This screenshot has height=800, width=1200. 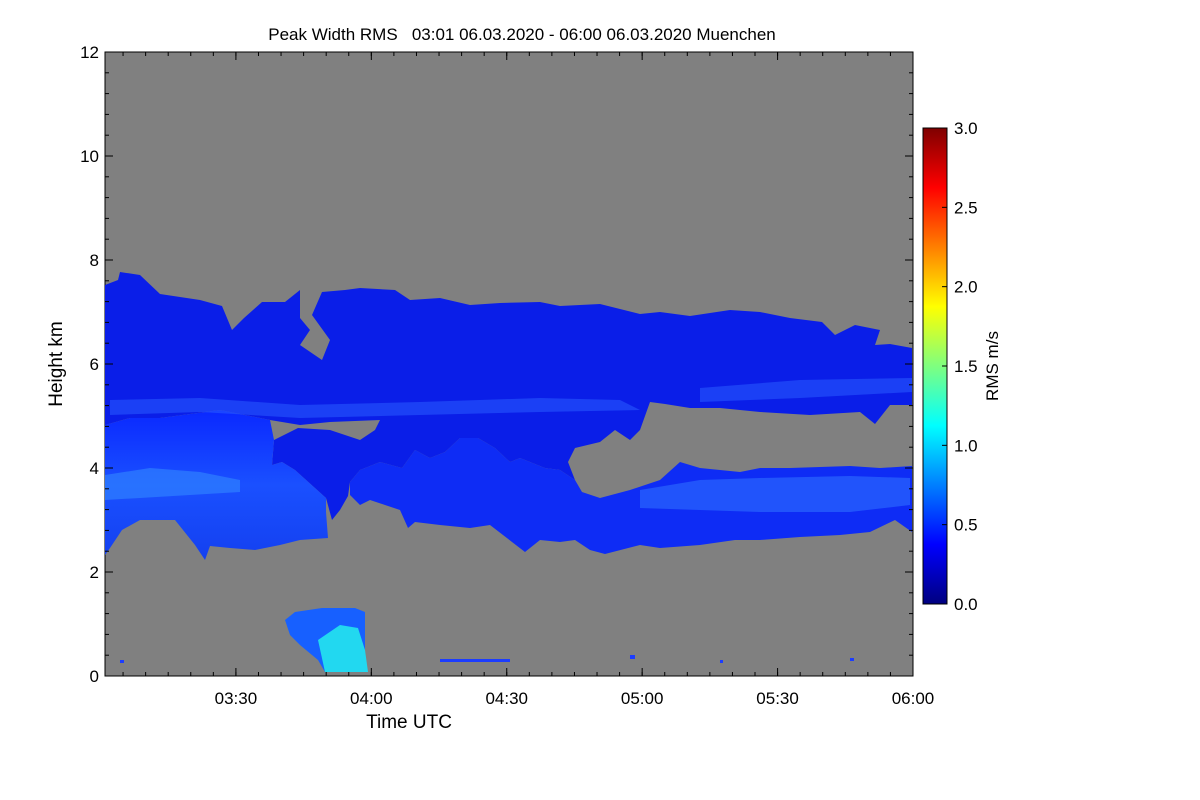 What do you see at coordinates (94, 676) in the screenshot?
I see `y-tick-label: 0` at bounding box center [94, 676].